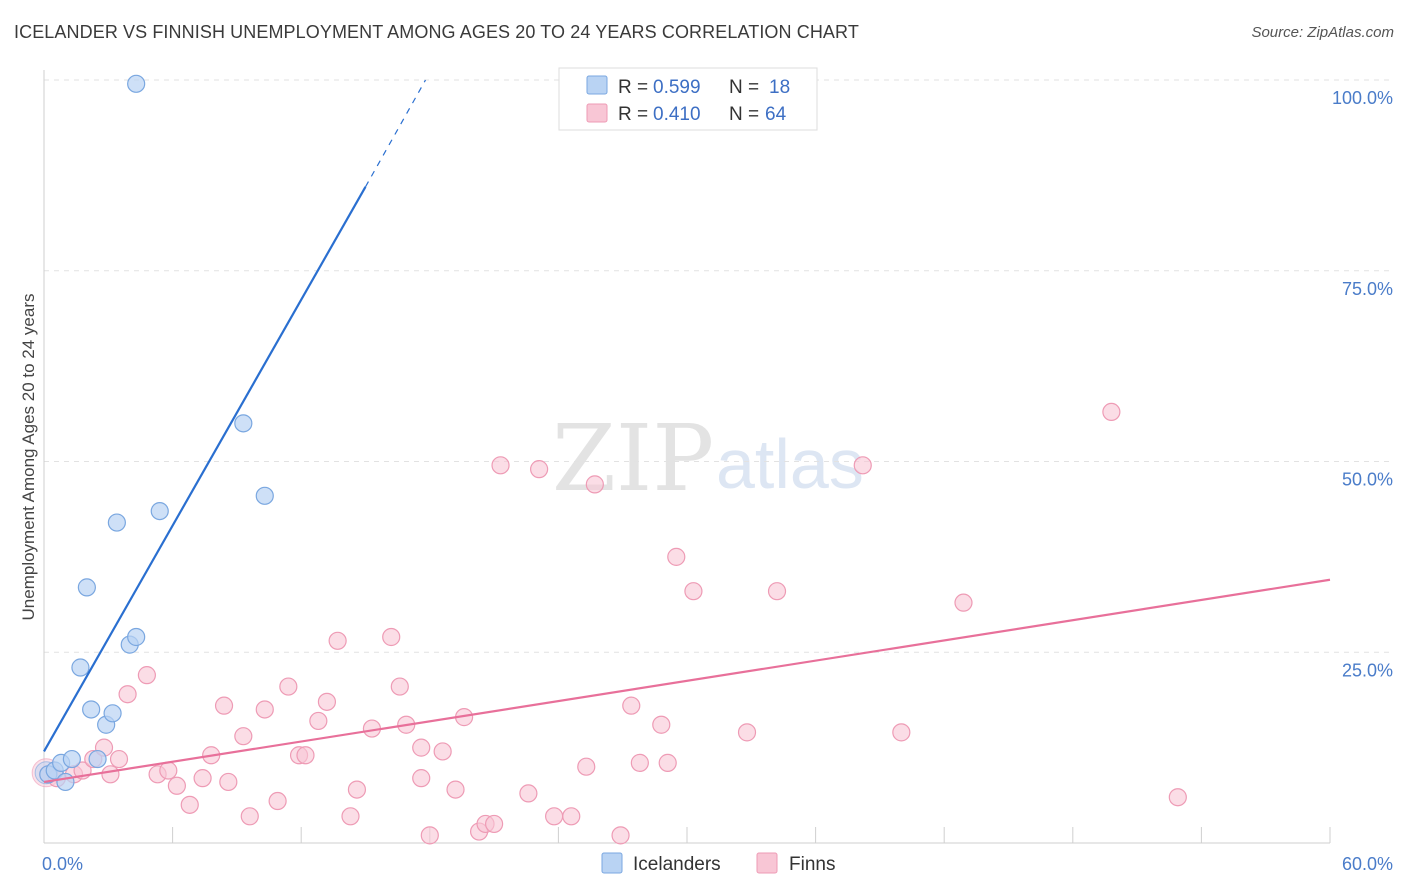  What do you see at coordinates (677, 864) in the screenshot?
I see `bottom-legend-label-icelanders: Icelanders` at bounding box center [677, 864].